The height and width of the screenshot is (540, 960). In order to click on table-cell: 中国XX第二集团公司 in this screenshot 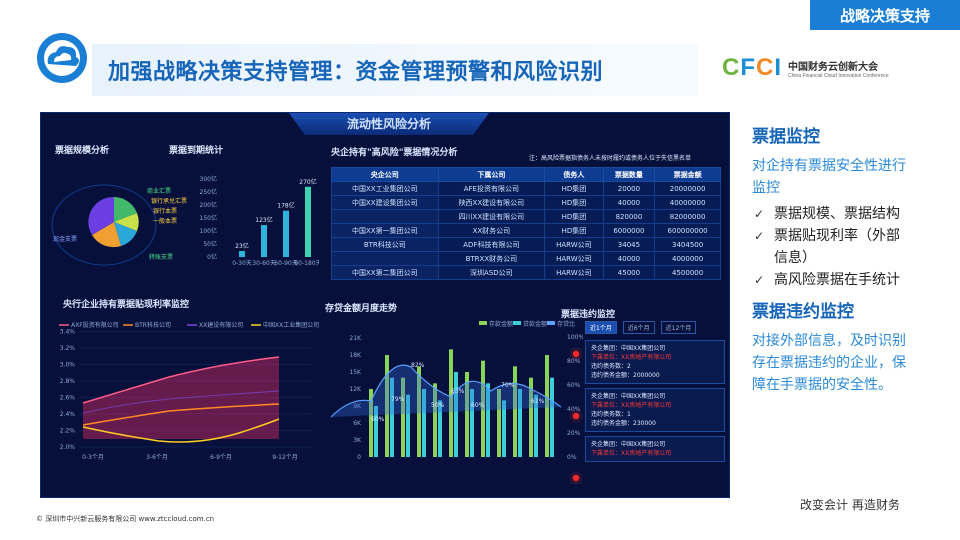, I will do `click(385, 272)`.